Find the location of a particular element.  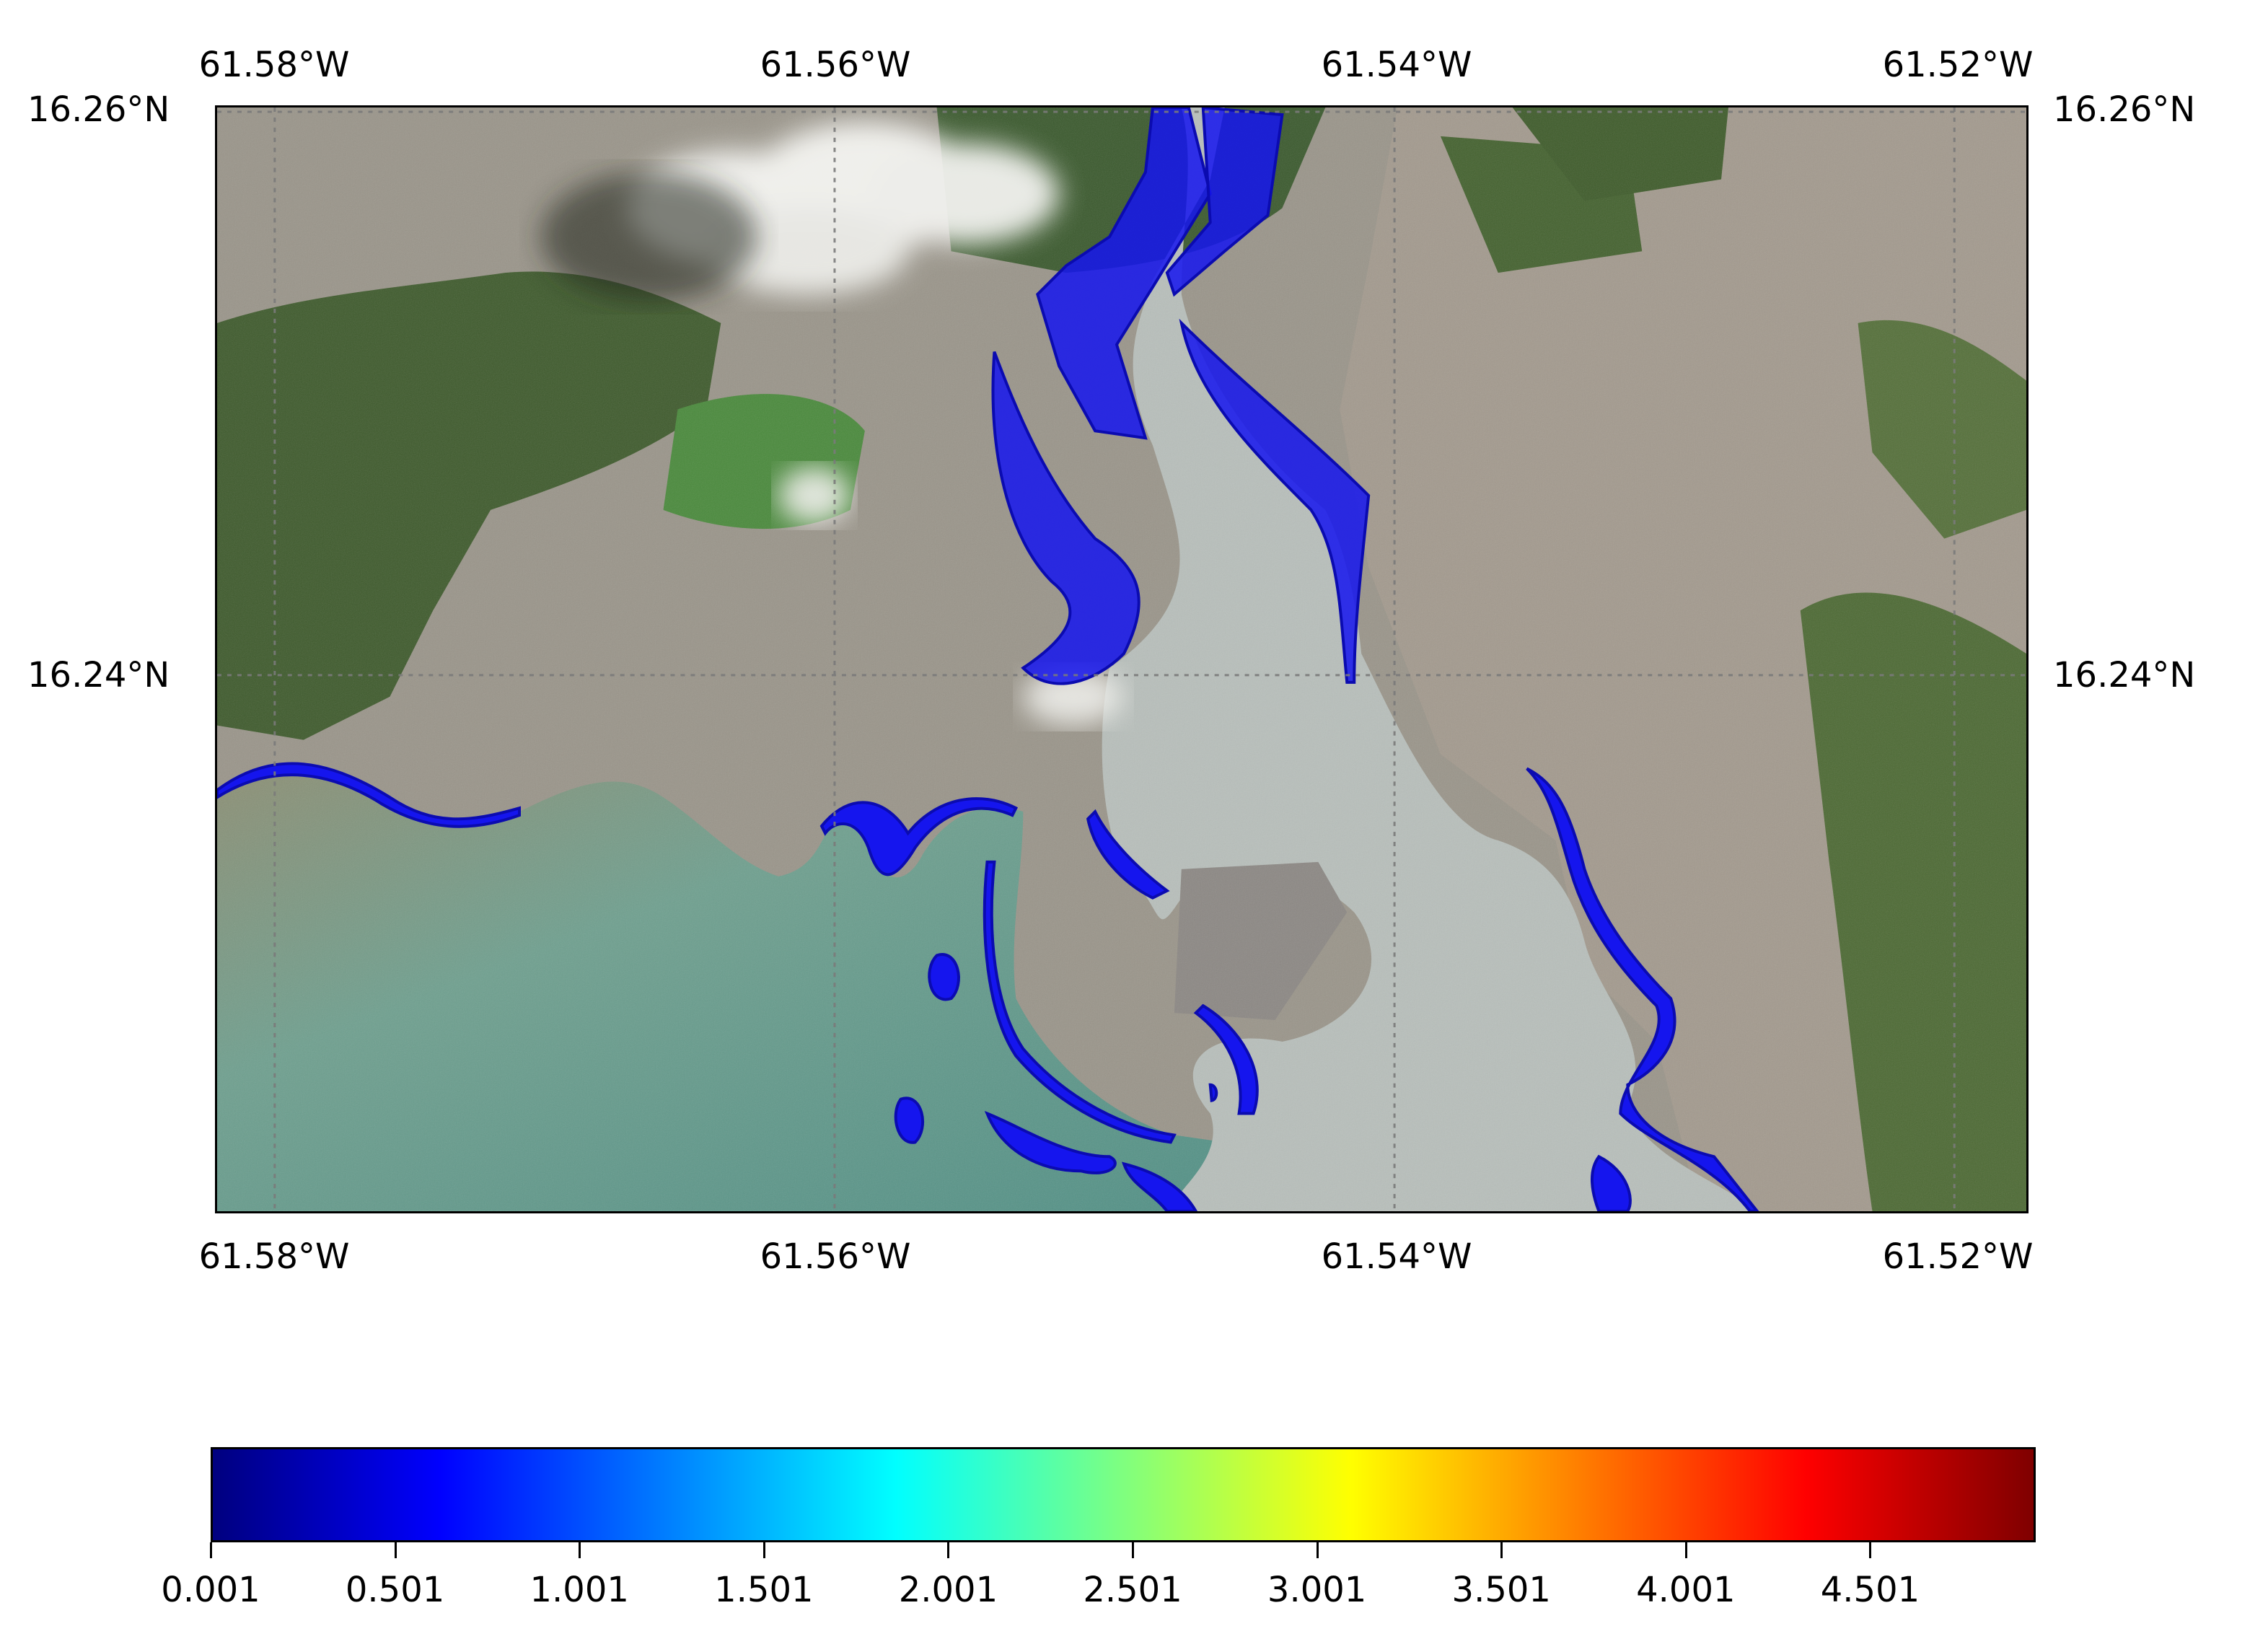

colorbar-tick-label: 3.501 is located at coordinates (1501, 1590).